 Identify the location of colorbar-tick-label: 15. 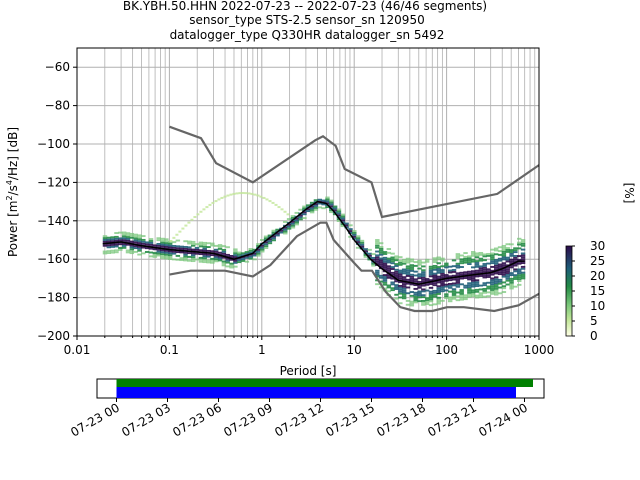
(597, 291).